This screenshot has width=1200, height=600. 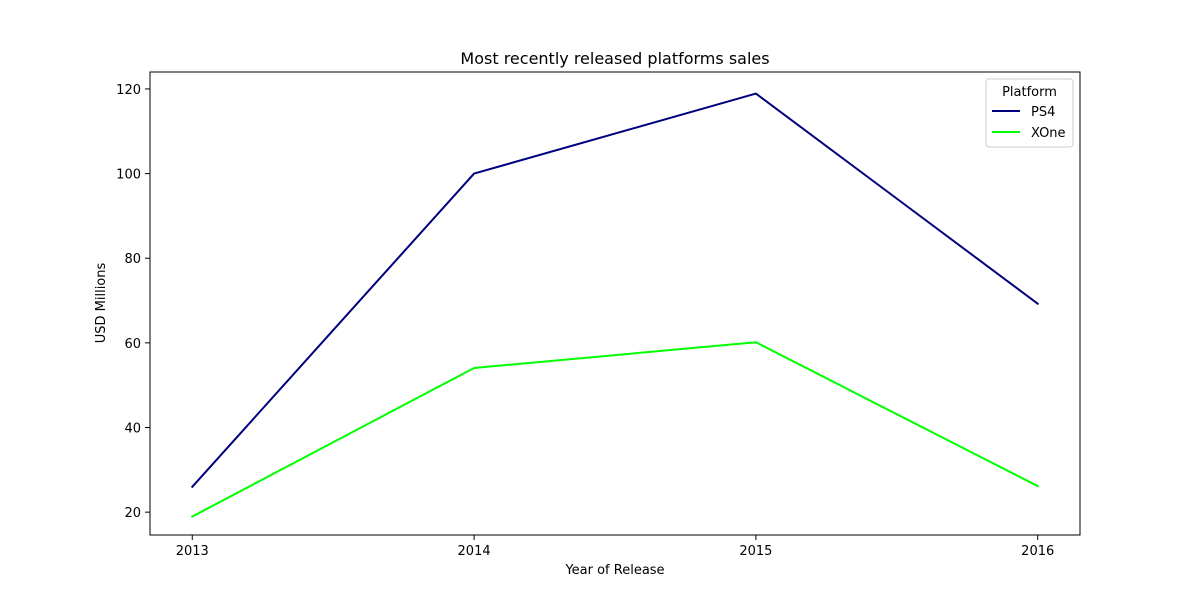 I want to click on legend-box, so click(x=1029, y=113).